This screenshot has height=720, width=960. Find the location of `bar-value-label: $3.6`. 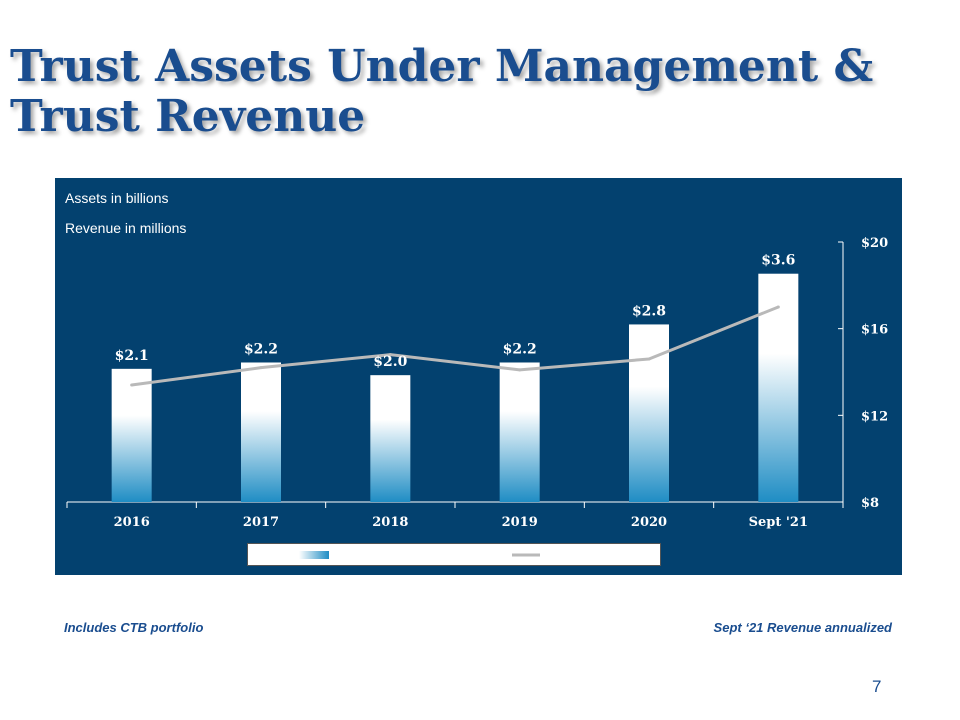

bar-value-label: $3.6 is located at coordinates (778, 261).